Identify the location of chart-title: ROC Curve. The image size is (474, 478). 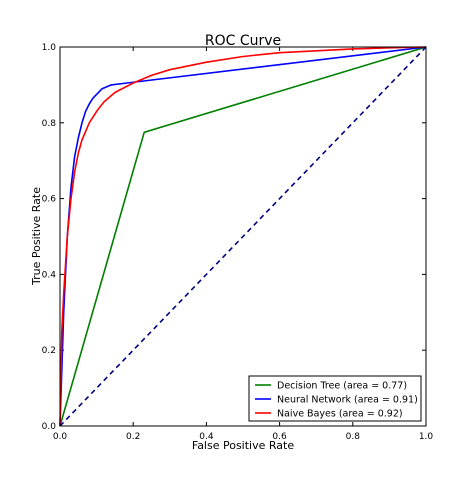
(243, 41).